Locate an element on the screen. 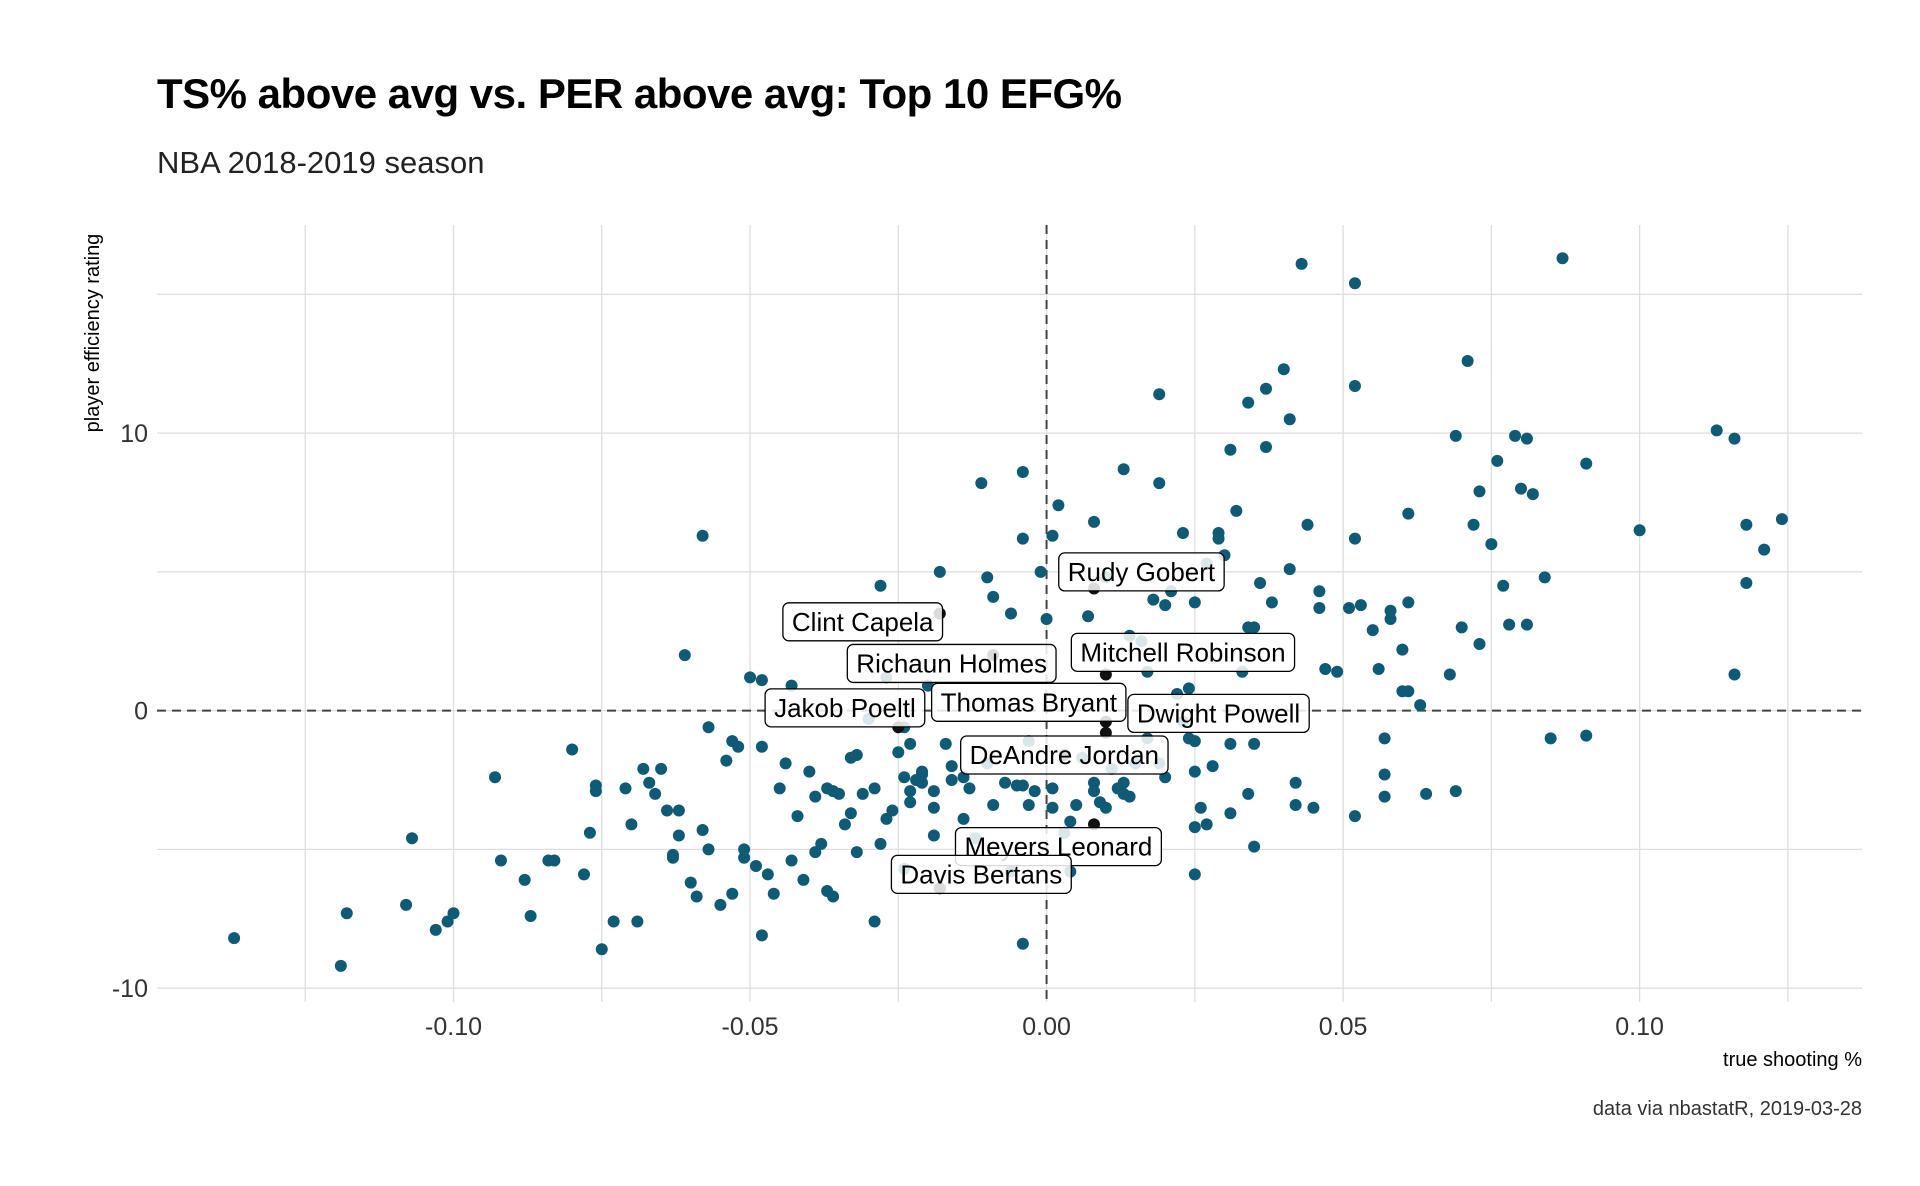 The image size is (1920, 1186). player-label: DeAndre Jordan is located at coordinates (1064, 755).